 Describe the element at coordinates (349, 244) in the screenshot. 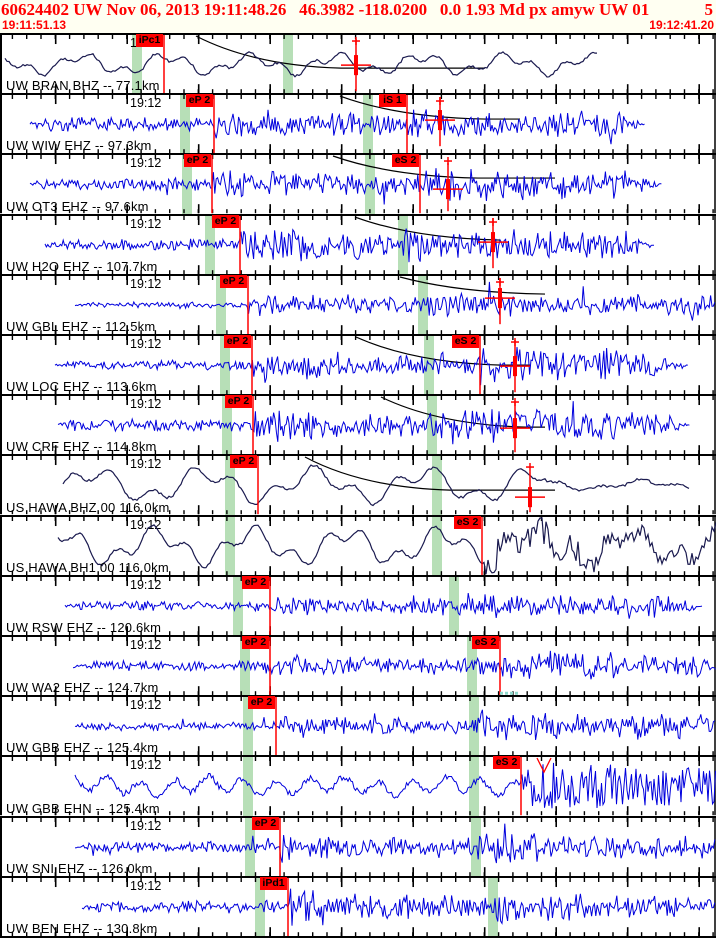

I see `seismogram-trace-h2o-ehz` at that location.